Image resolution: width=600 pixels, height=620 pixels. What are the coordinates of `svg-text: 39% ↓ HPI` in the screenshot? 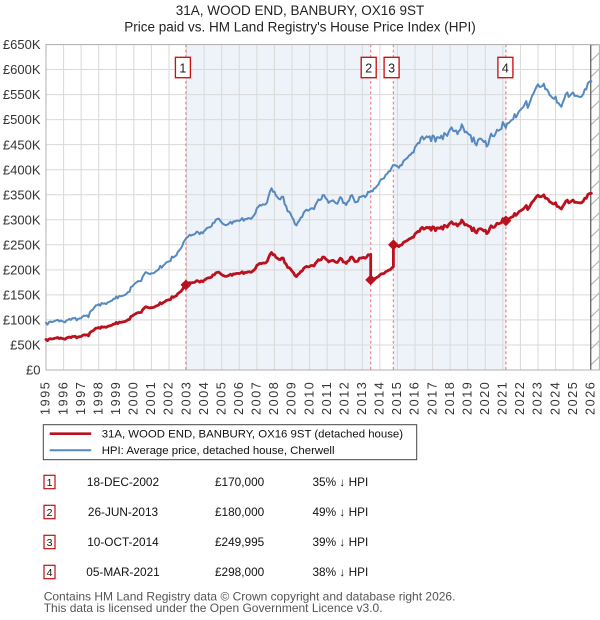 It's located at (341, 542).